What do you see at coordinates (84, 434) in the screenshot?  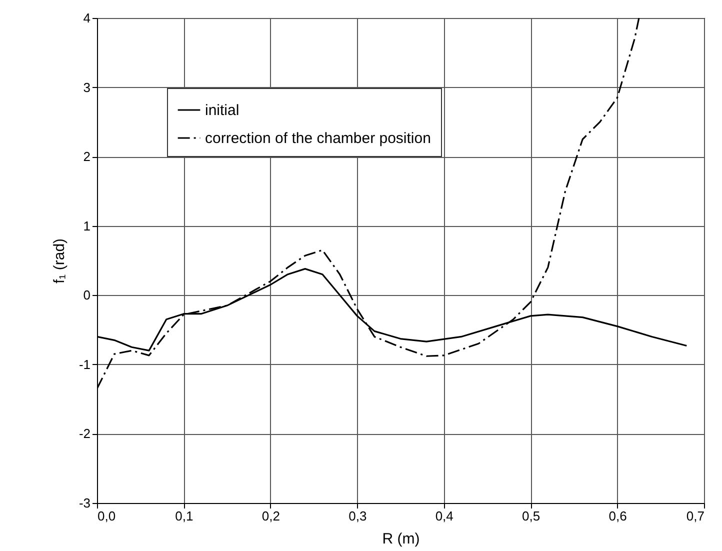 I see `y-tick-label: -2` at bounding box center [84, 434].